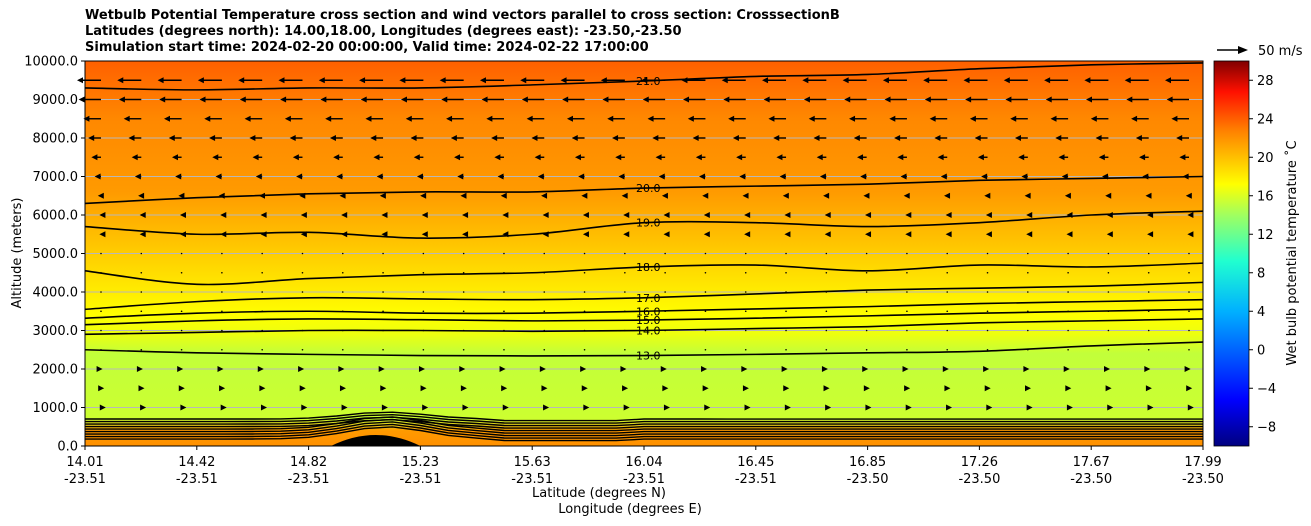  Describe the element at coordinates (1202, 462) in the screenshot. I see `x-tick-label-lat: 17.99` at that location.